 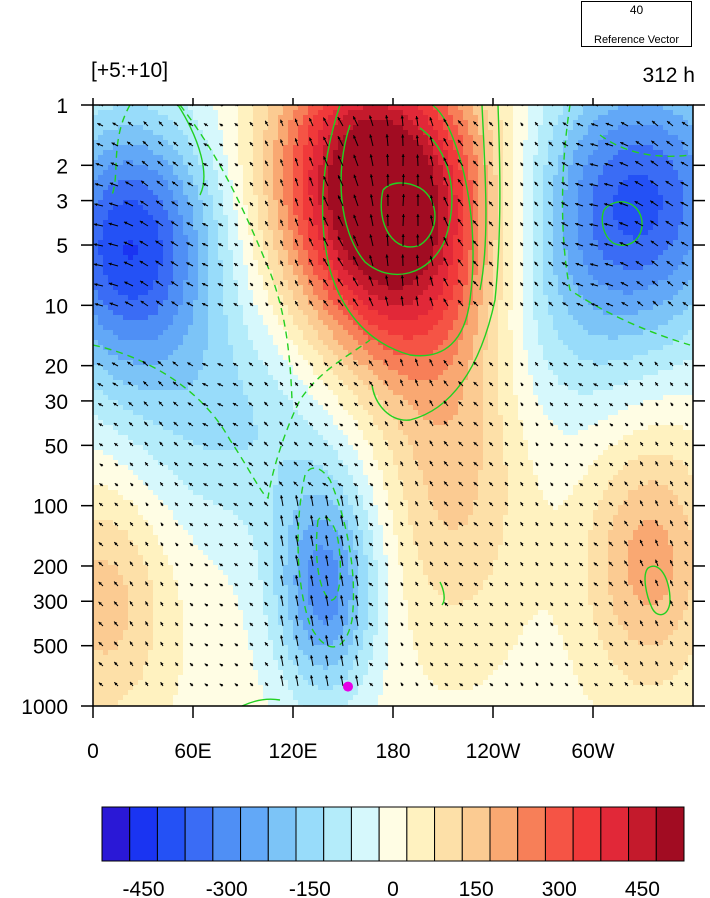 What do you see at coordinates (493, 751) in the screenshot?
I see `x-tick-label: 120W` at bounding box center [493, 751].